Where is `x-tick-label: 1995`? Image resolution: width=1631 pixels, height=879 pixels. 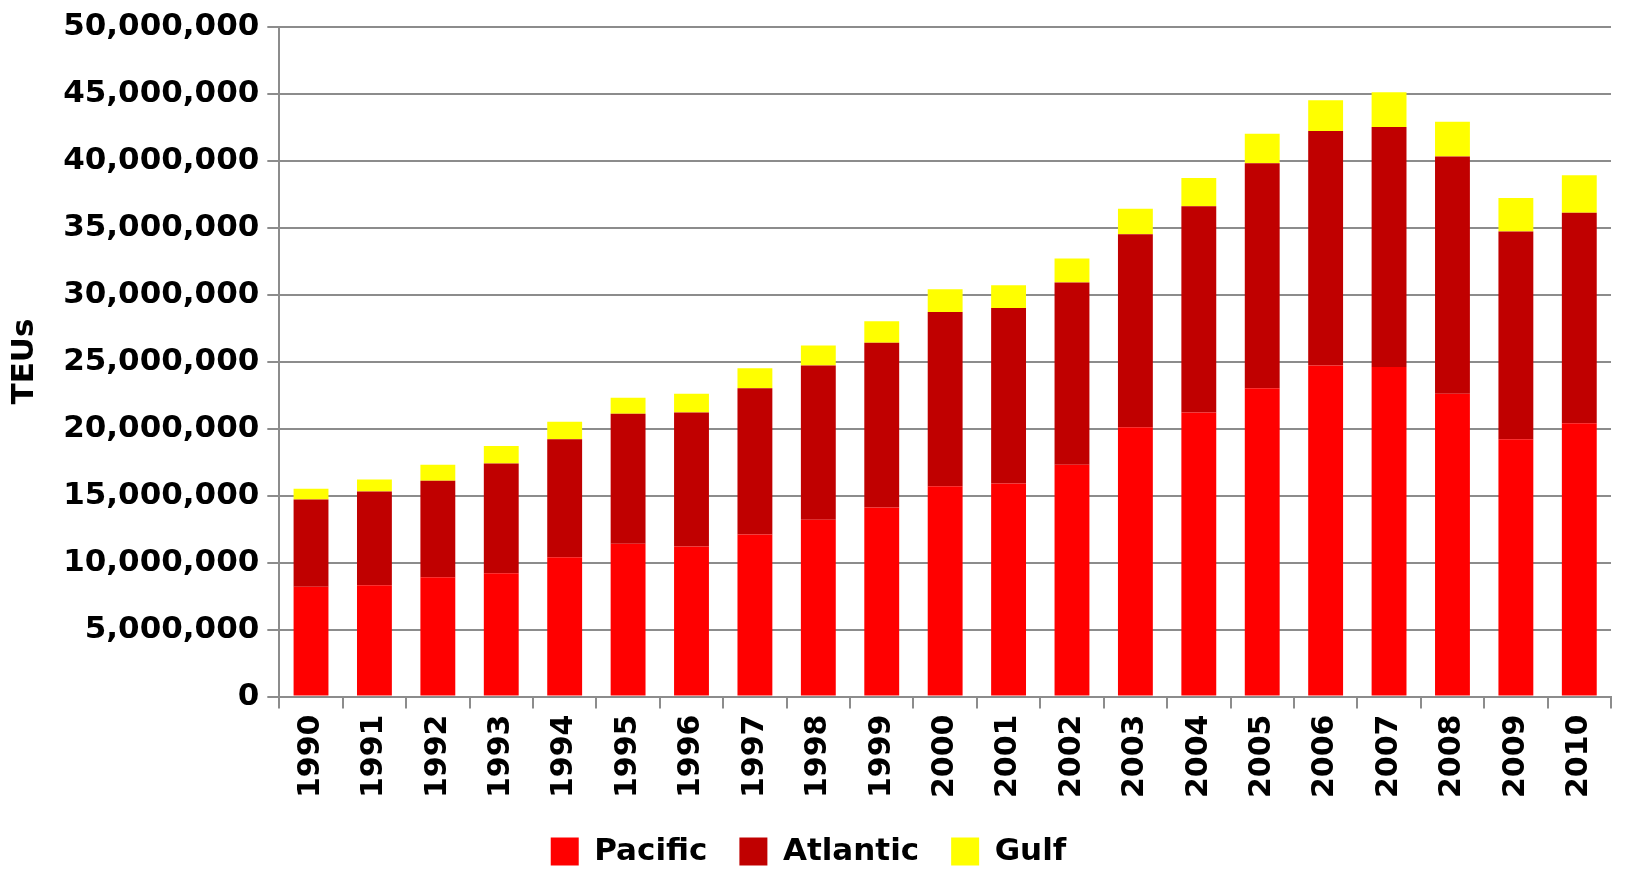
x-tick-label: 1995 is located at coordinates (625, 756).